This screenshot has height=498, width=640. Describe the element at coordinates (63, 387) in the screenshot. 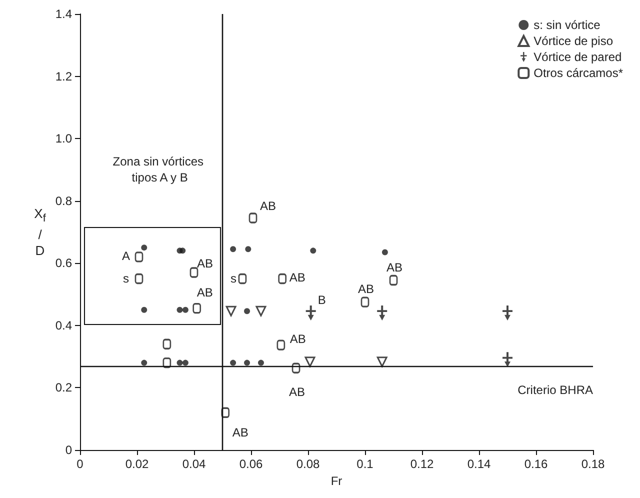

I see `y-tick-label: 0.2` at that location.